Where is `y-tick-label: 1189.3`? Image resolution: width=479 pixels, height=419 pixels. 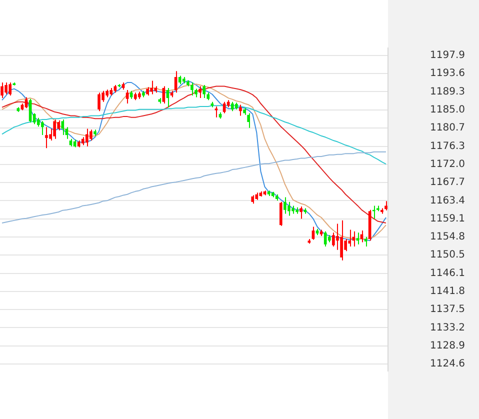
y-tick-label: 1189.3 is located at coordinates (447, 92).